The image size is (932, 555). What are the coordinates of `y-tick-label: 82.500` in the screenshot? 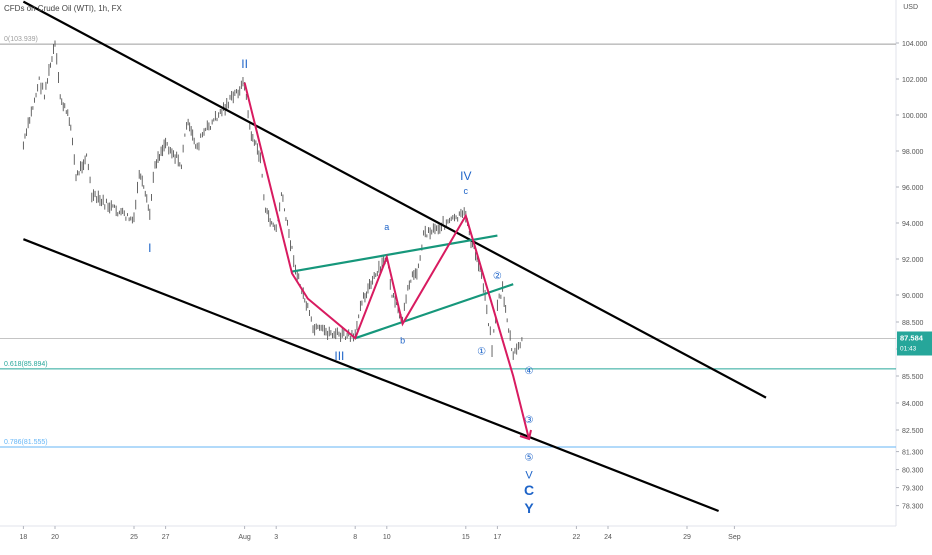 It's located at (913, 431).